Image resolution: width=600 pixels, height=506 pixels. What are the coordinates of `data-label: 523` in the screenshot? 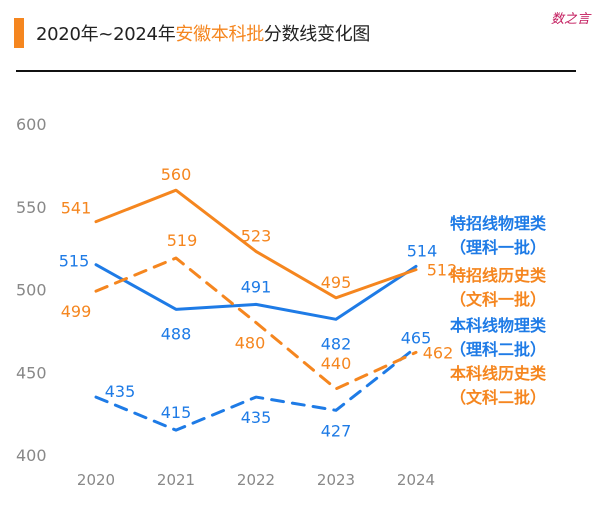 It's located at (256, 235).